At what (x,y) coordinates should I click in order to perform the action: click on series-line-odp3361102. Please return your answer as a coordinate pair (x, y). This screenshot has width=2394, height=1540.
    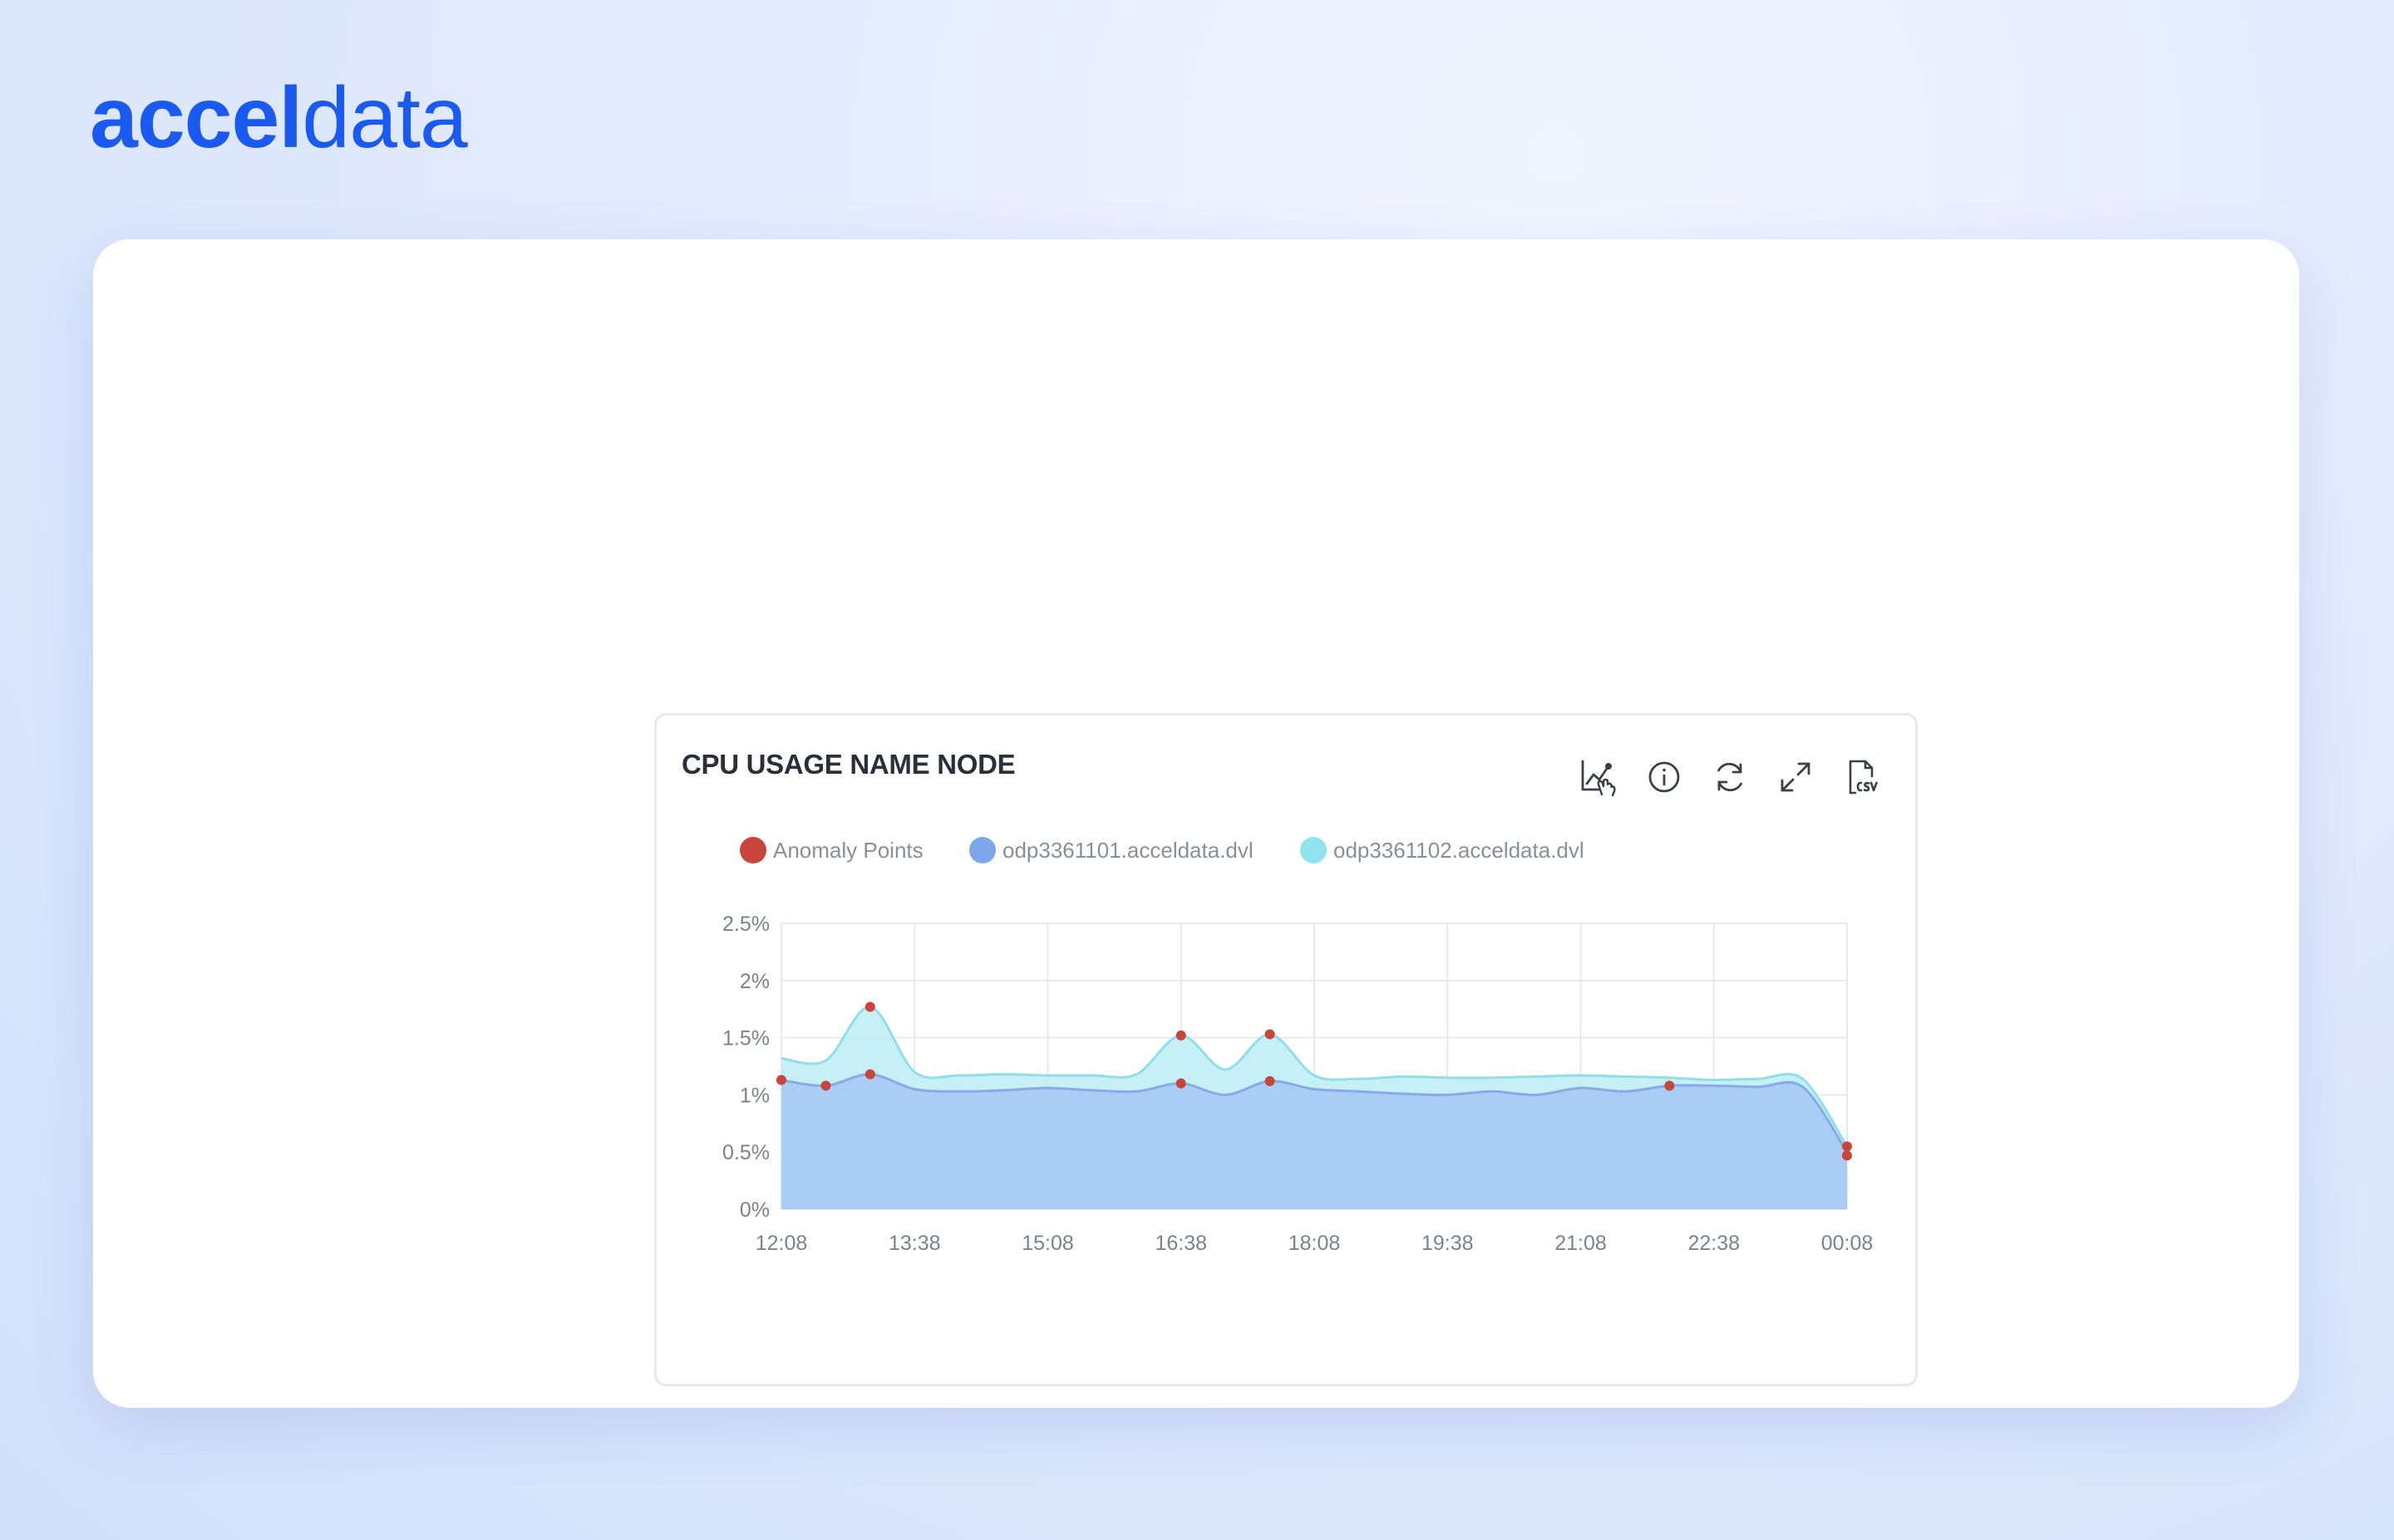
    Looking at the image, I should click on (1315, 1076).